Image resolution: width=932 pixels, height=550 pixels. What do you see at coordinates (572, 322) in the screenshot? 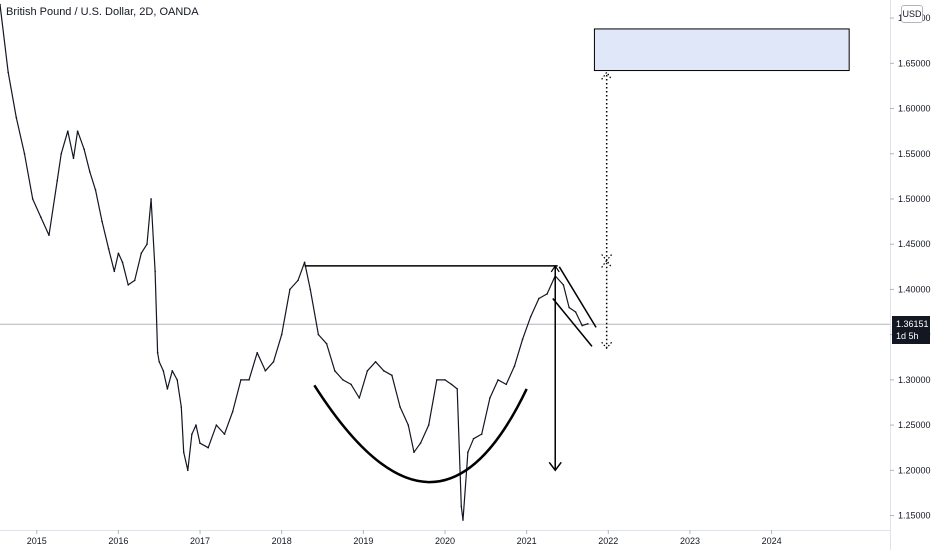
I see `flag-lower` at bounding box center [572, 322].